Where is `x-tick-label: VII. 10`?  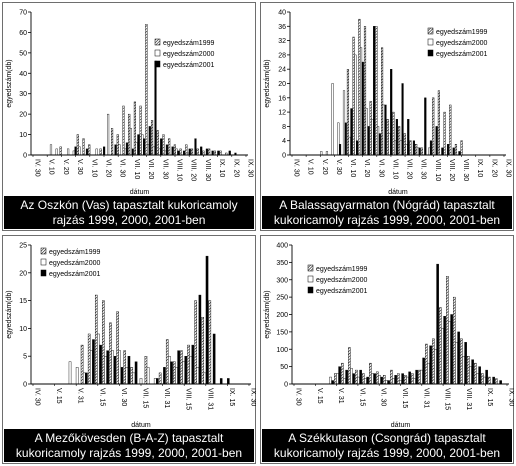 x-tick-label: VII. 10 is located at coordinates (394, 169).